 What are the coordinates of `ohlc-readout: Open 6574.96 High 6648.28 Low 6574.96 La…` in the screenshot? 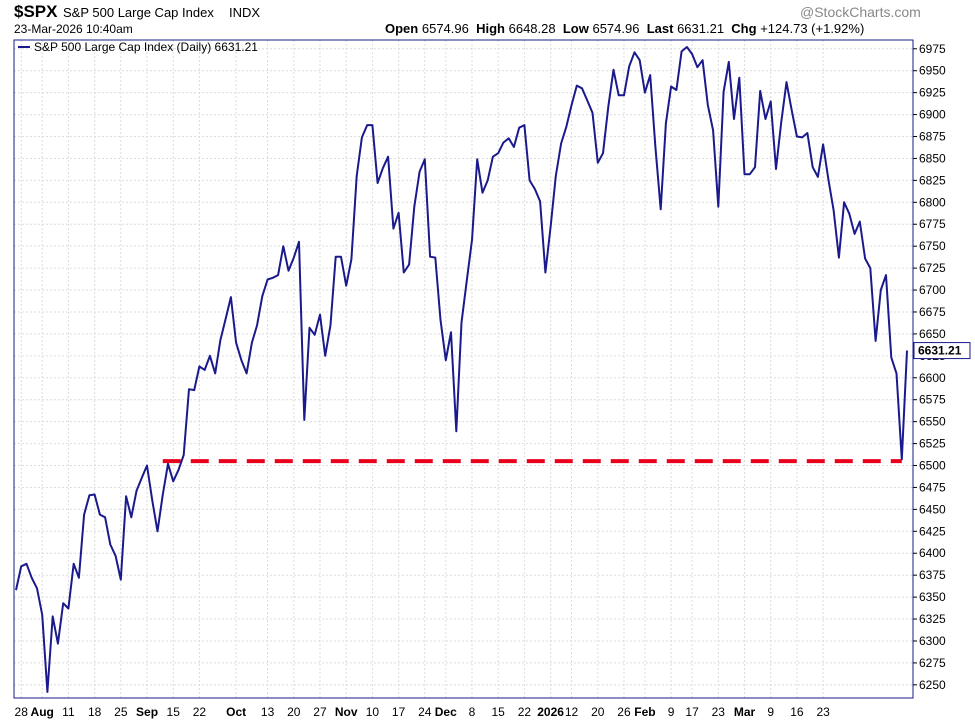 It's located at (624, 28).